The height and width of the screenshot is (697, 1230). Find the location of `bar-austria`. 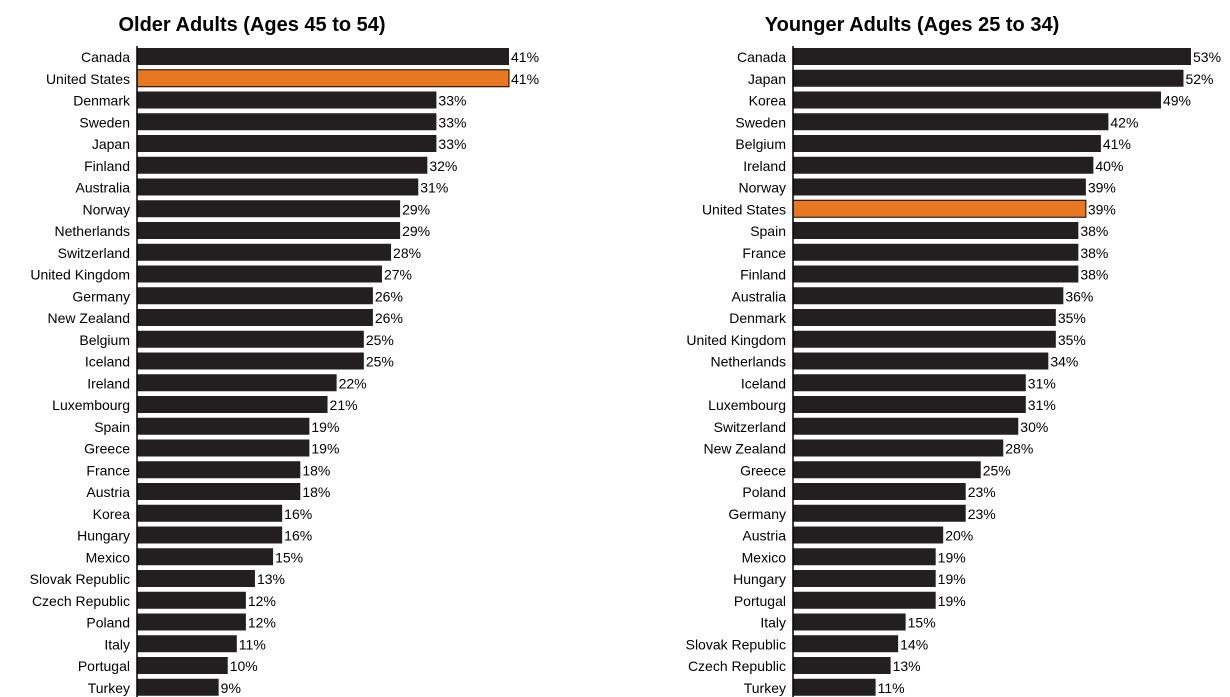

bar-austria is located at coordinates (868, 535).